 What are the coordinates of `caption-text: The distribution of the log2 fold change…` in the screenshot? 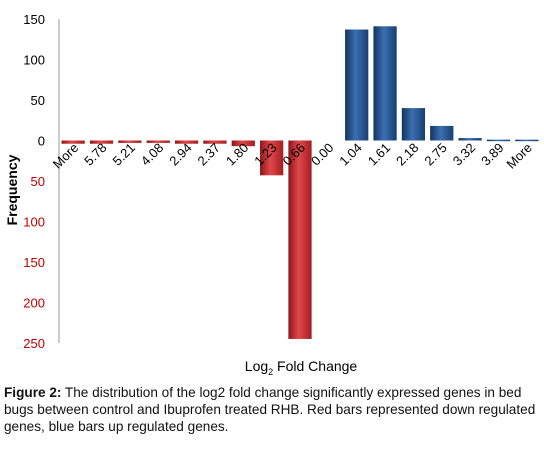 It's located at (270, 409).